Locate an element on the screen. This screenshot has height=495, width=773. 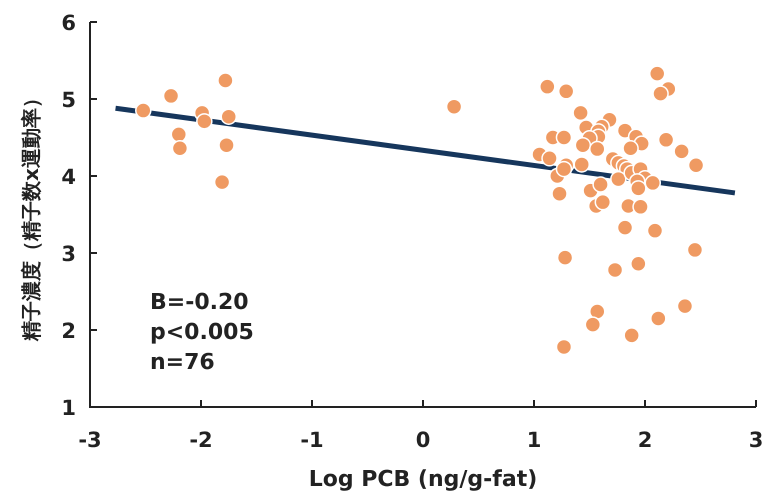
x-tick-label: 0 is located at coordinates (423, 440).